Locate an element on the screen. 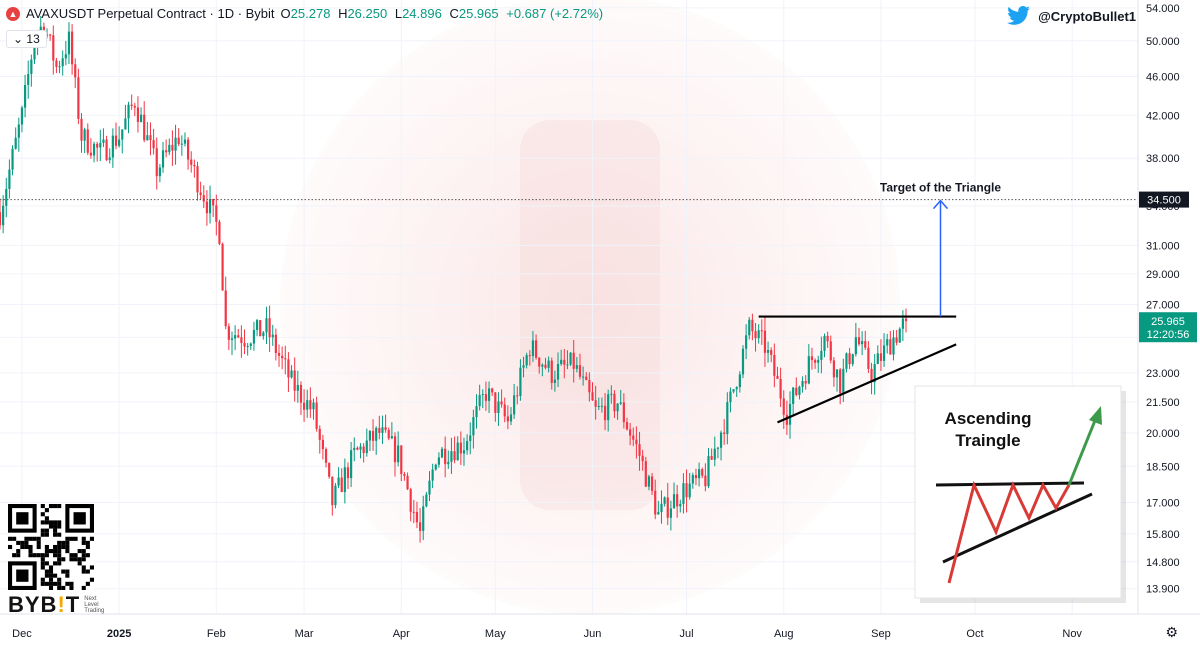 The height and width of the screenshot is (646, 1200). twitter-handle: @CryptoBullet1 is located at coordinates (1087, 16).